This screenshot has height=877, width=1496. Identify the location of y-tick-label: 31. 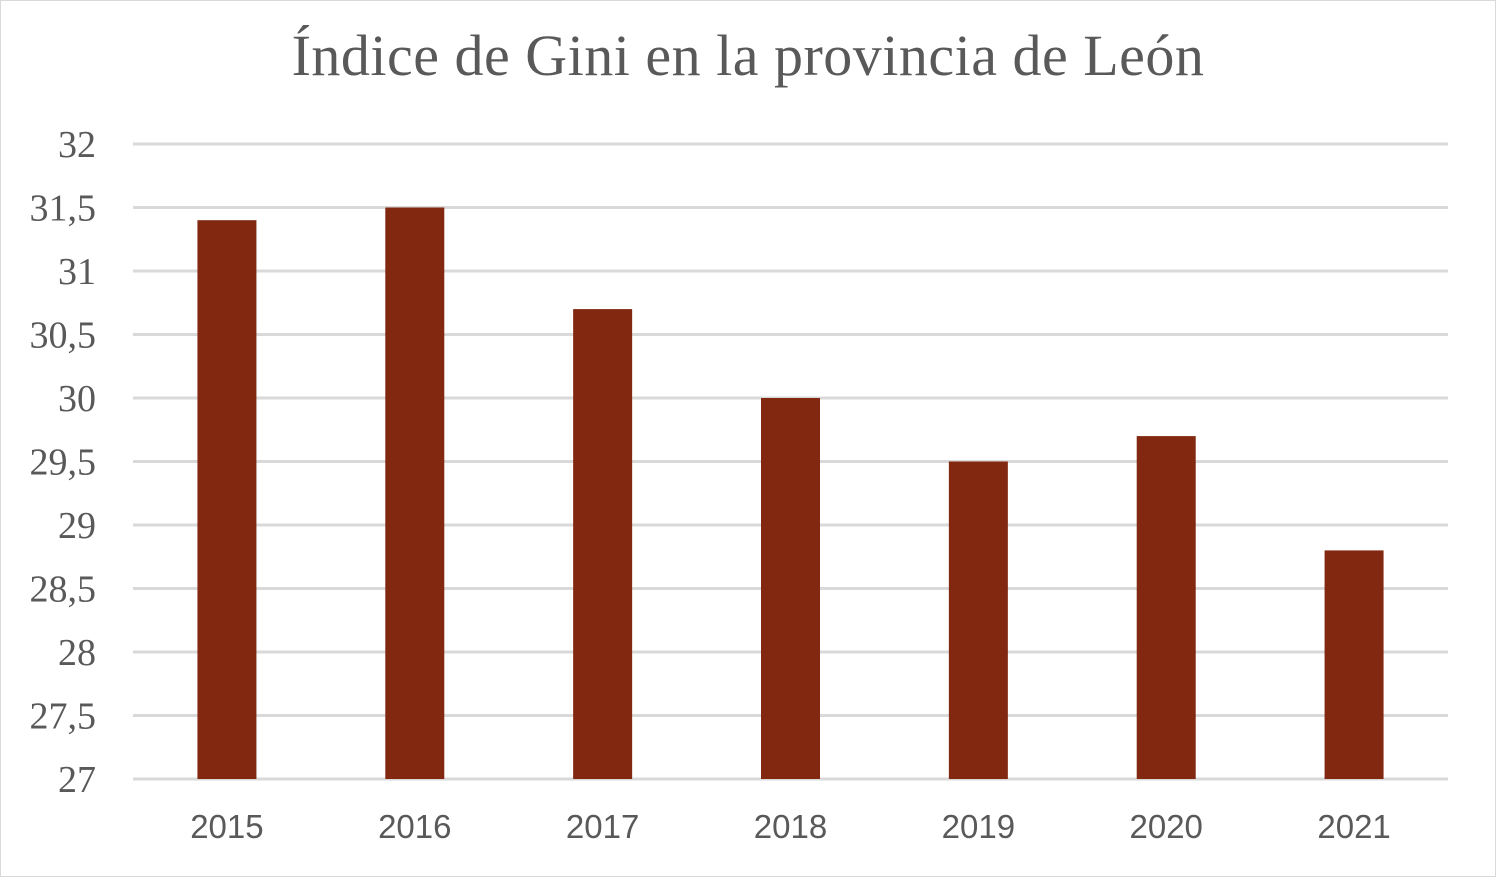
(77, 272).